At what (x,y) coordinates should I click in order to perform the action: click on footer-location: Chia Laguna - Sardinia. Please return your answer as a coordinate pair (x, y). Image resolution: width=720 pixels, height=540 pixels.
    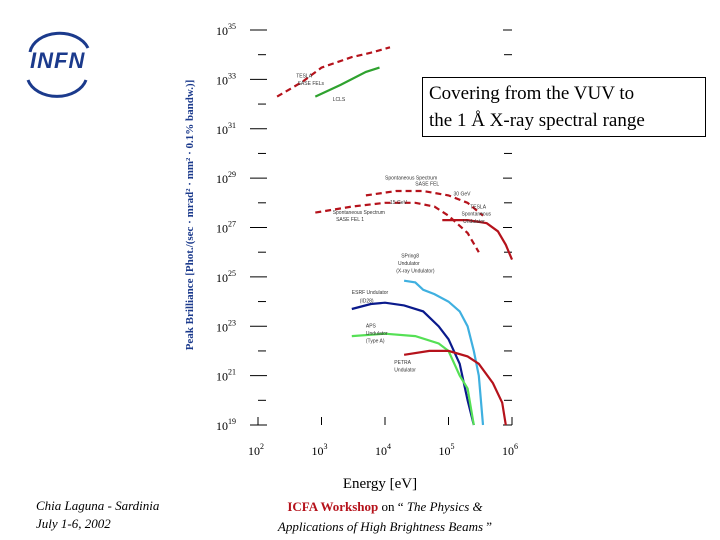
    Looking at the image, I should click on (98, 505).